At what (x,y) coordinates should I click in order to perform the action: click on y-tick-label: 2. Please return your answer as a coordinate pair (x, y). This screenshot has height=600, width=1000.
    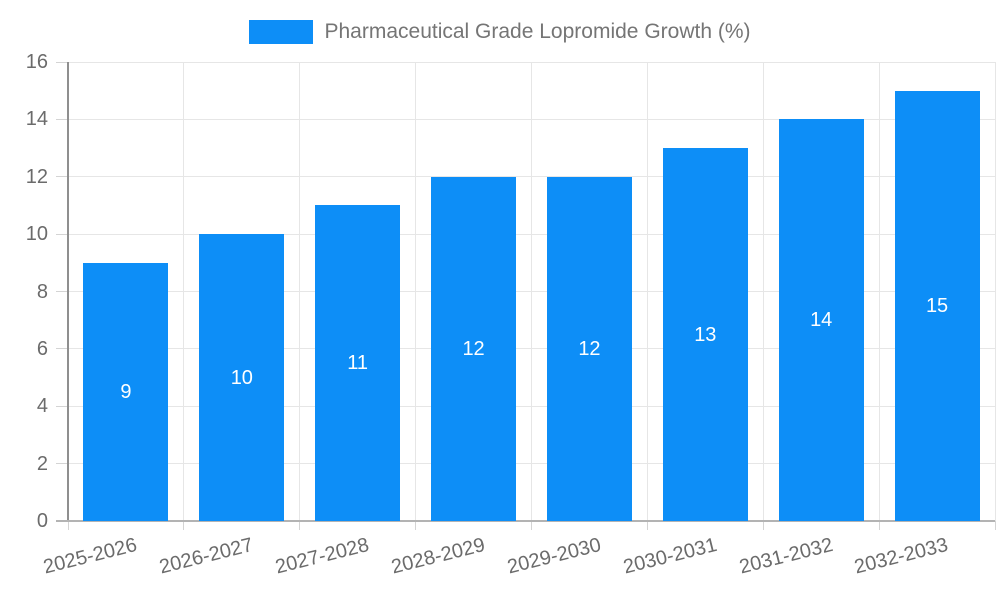
    Looking at the image, I should click on (42, 463).